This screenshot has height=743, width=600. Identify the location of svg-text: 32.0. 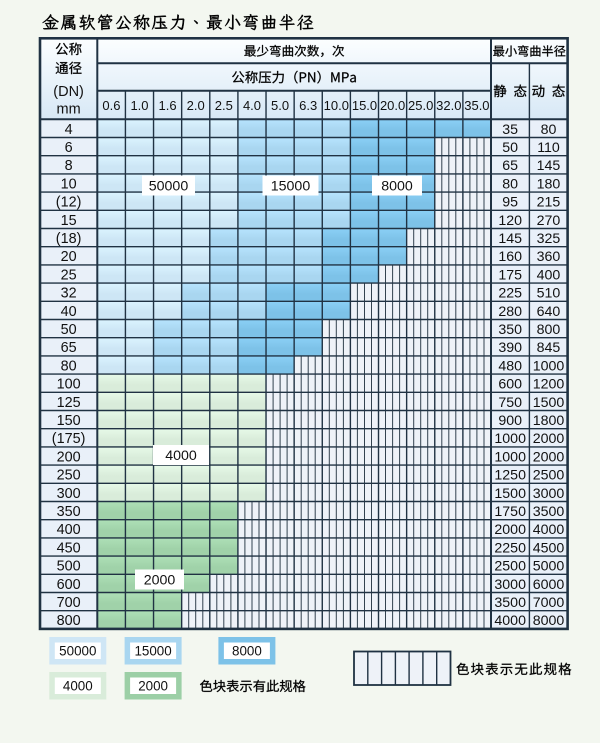
(448, 105).